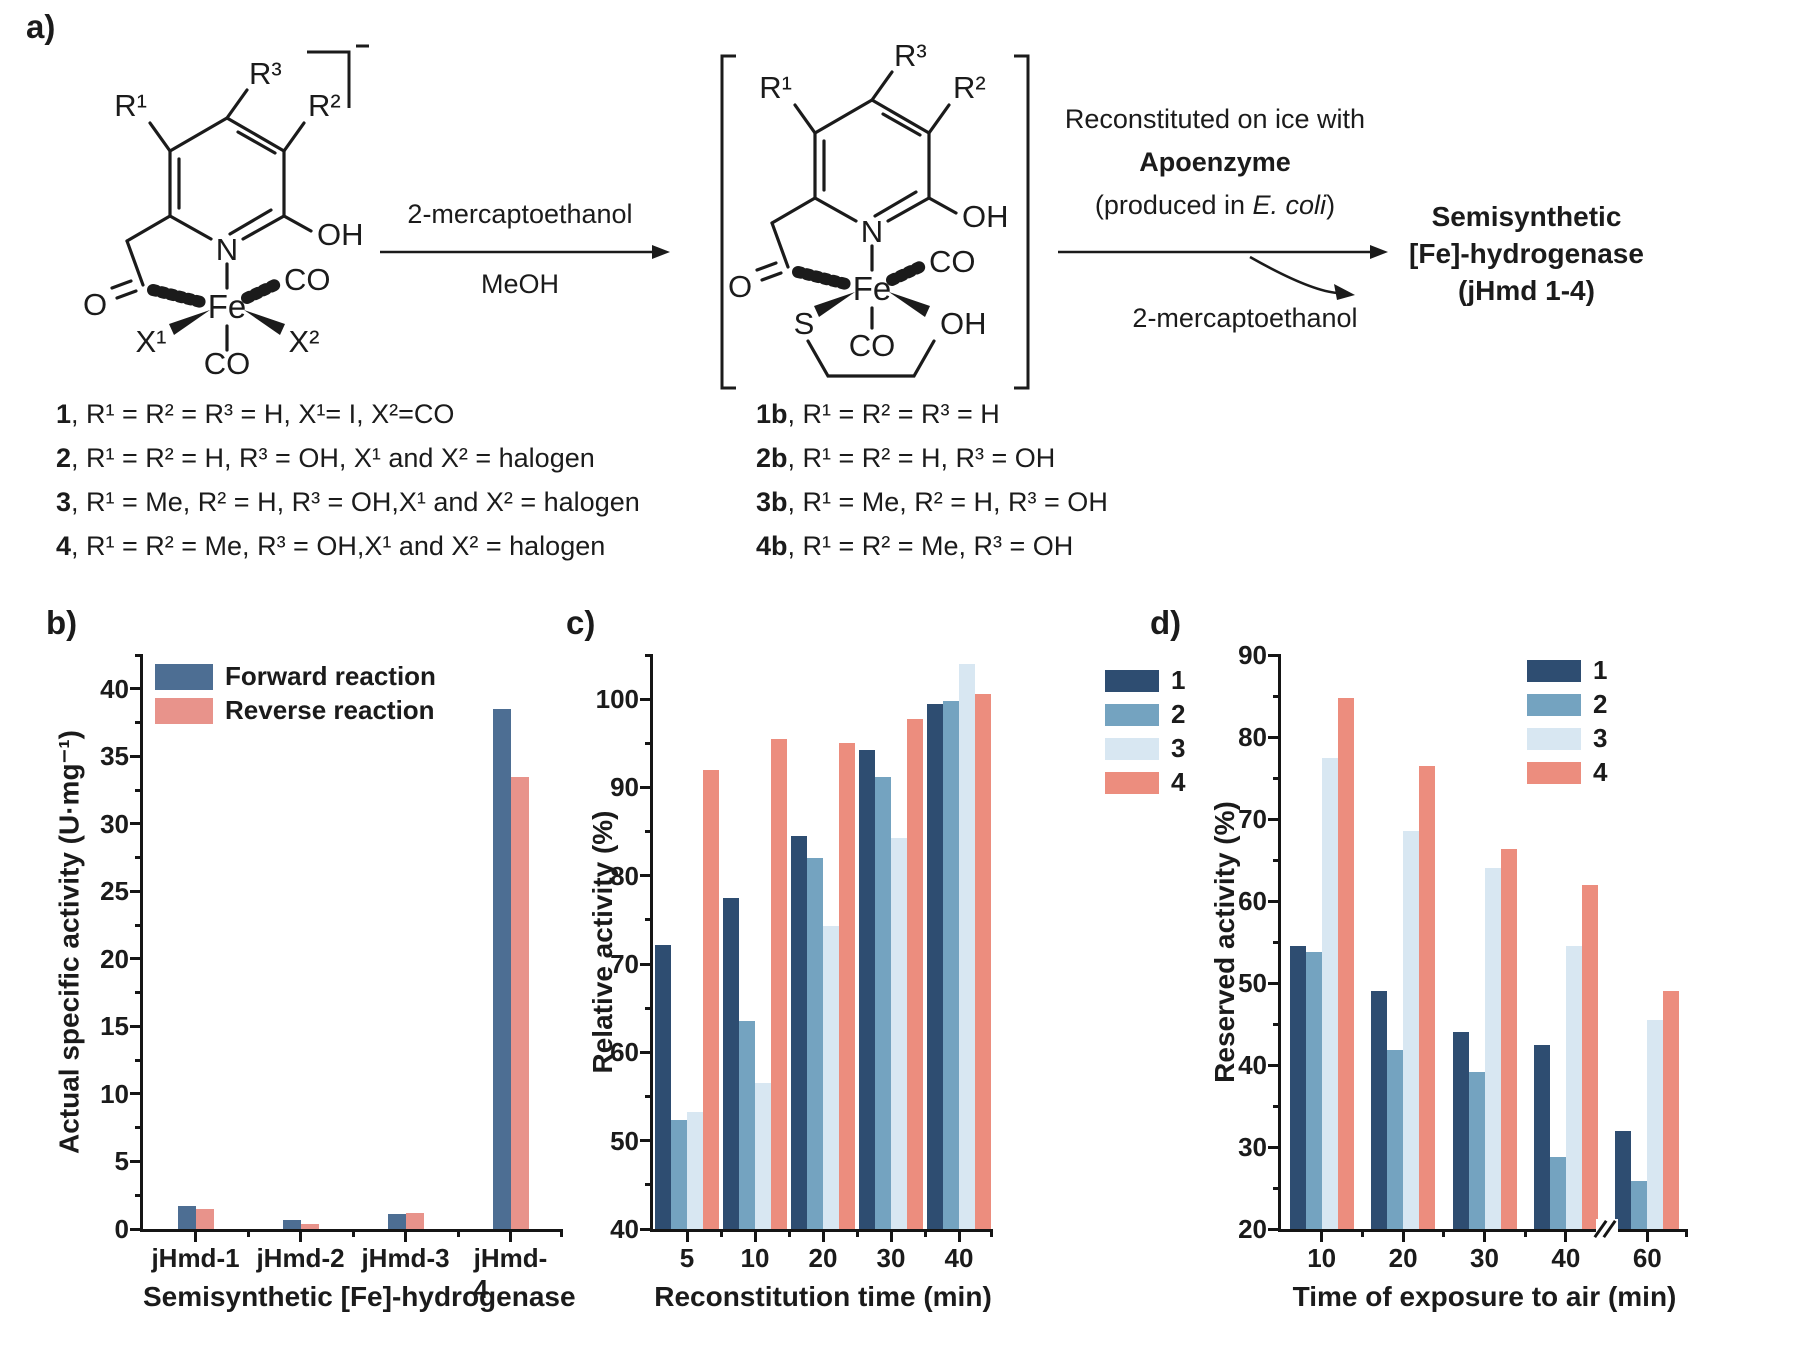  What do you see at coordinates (740, 286) in the screenshot?
I see `o-acyl-label: O` at bounding box center [740, 286].